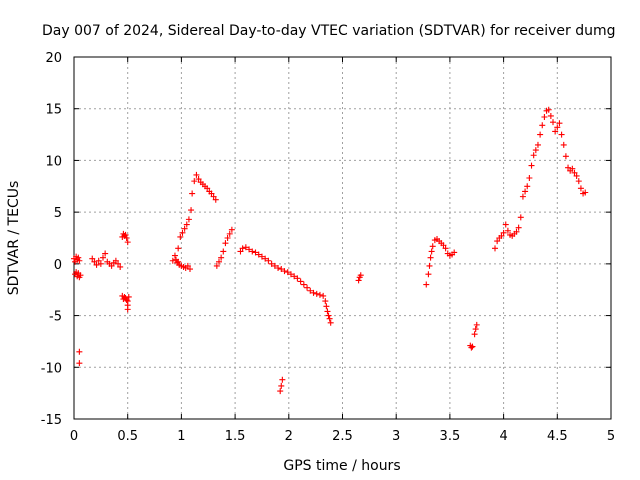 The image size is (640, 480). I want to click on y-tick-label: 20, so click(53, 58).